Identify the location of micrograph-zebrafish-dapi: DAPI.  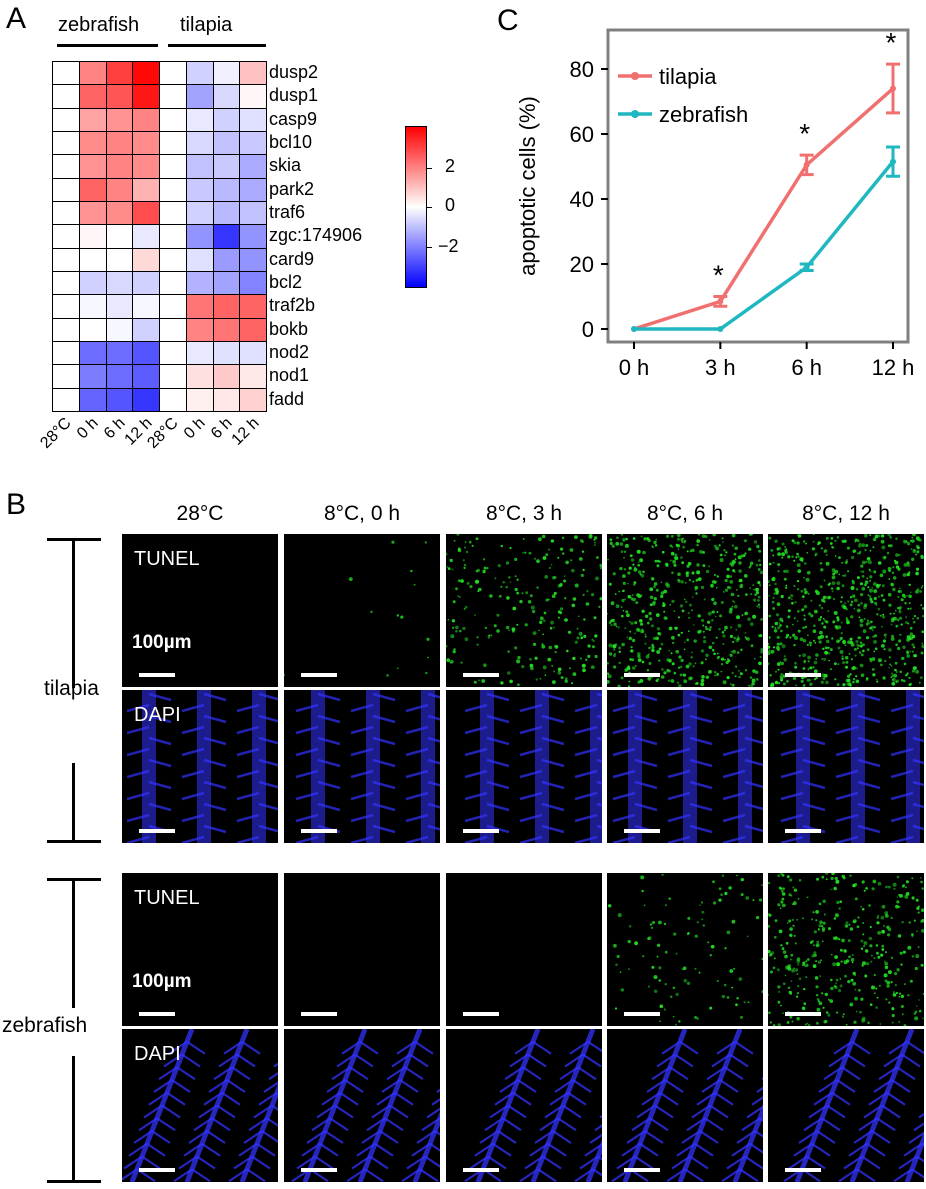
(200, 1105).